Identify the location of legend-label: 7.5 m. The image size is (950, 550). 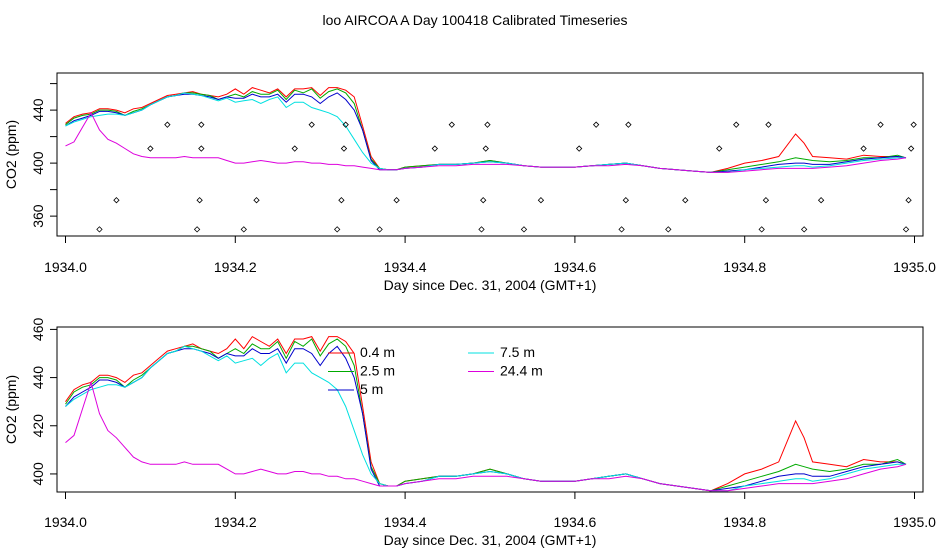
(517, 352).